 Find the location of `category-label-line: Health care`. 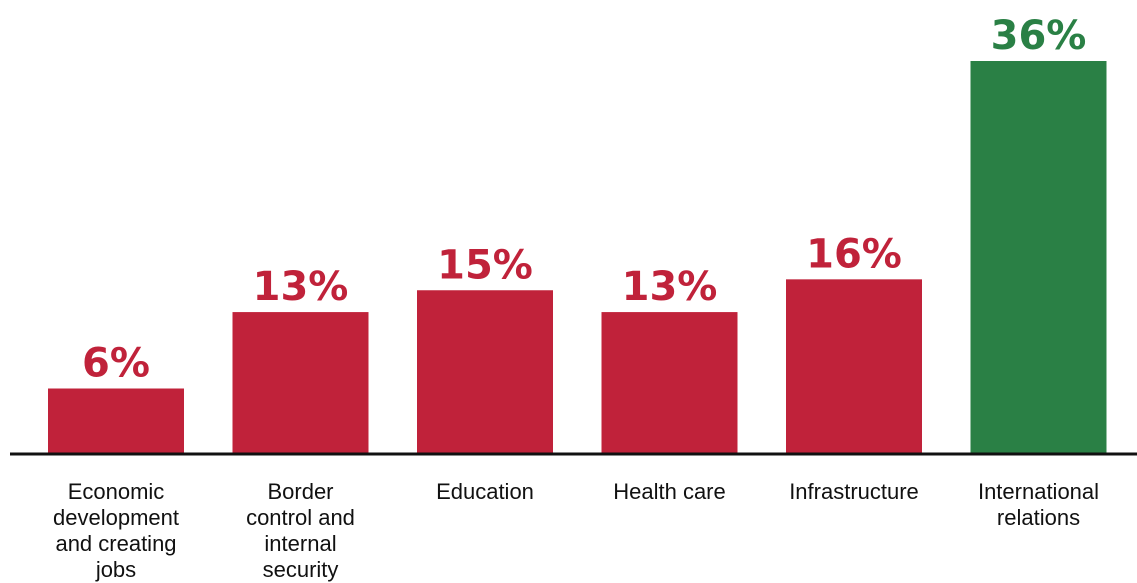

category-label-line: Health care is located at coordinates (669, 491).